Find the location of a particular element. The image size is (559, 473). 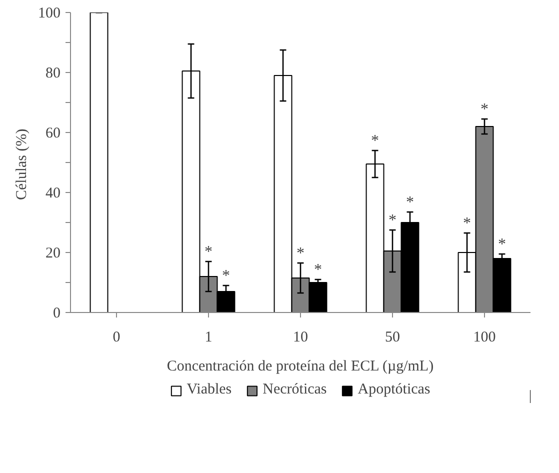

y-tick-label: 100 is located at coordinates (49, 14).